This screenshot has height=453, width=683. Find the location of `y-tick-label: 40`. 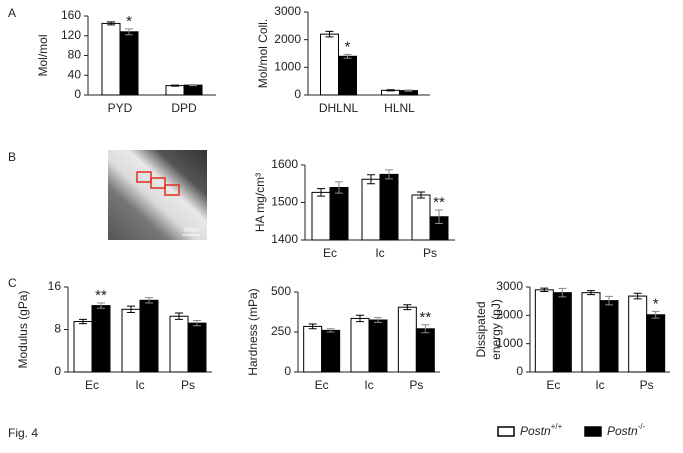

y-tick-label: 40 is located at coordinates (75, 74).